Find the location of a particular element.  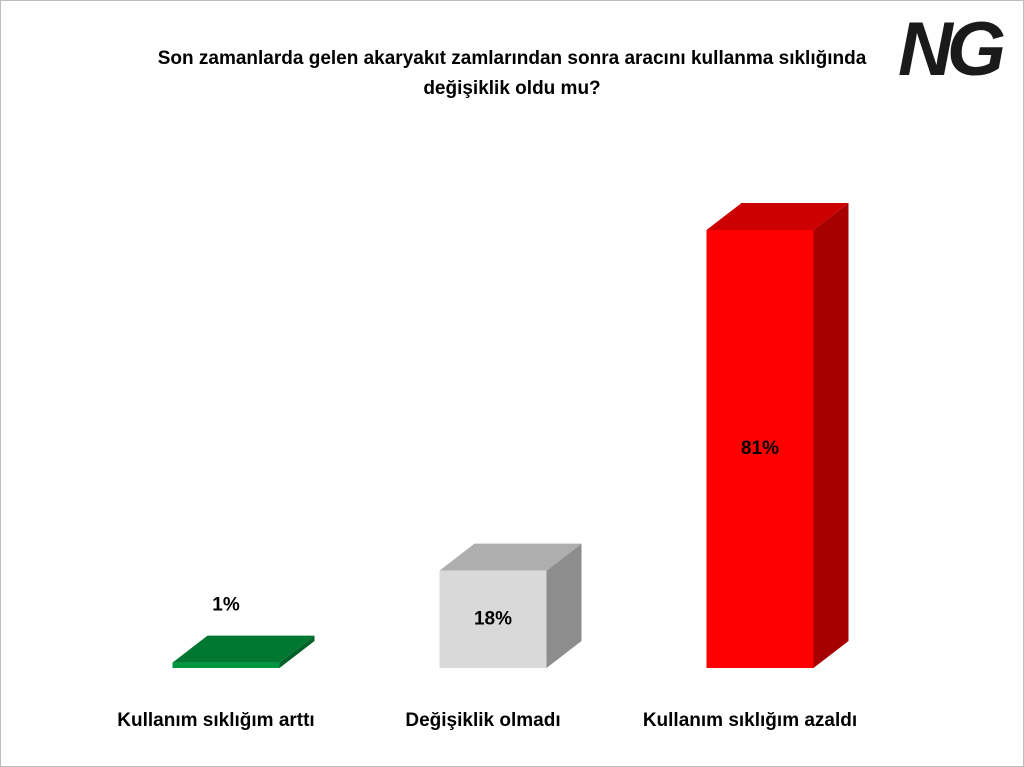

value-label: 18% is located at coordinates (493, 618).